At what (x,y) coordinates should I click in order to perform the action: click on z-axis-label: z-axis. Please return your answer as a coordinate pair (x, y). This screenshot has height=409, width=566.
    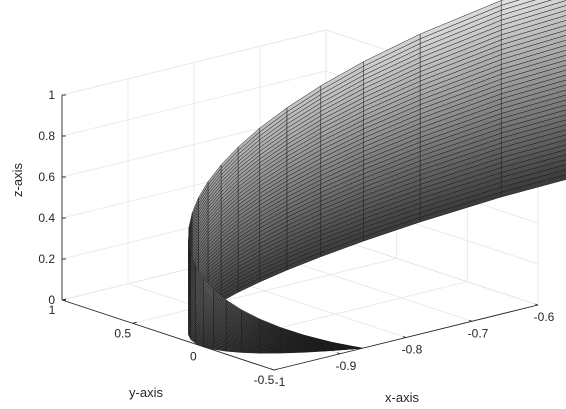
    Looking at the image, I should click on (17, 180).